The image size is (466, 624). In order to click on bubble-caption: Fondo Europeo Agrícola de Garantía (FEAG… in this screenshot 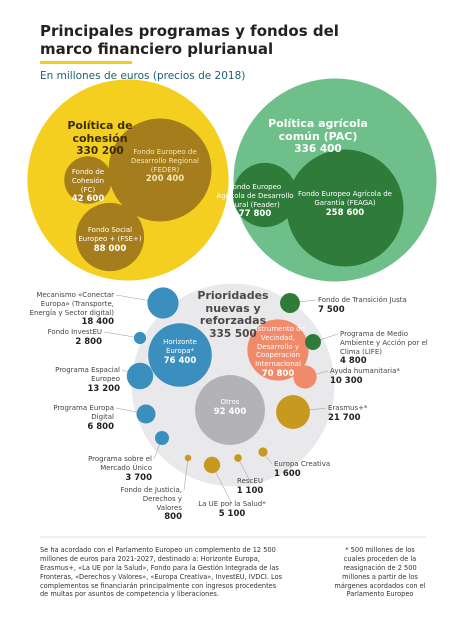, I will do `click(345, 204)`.